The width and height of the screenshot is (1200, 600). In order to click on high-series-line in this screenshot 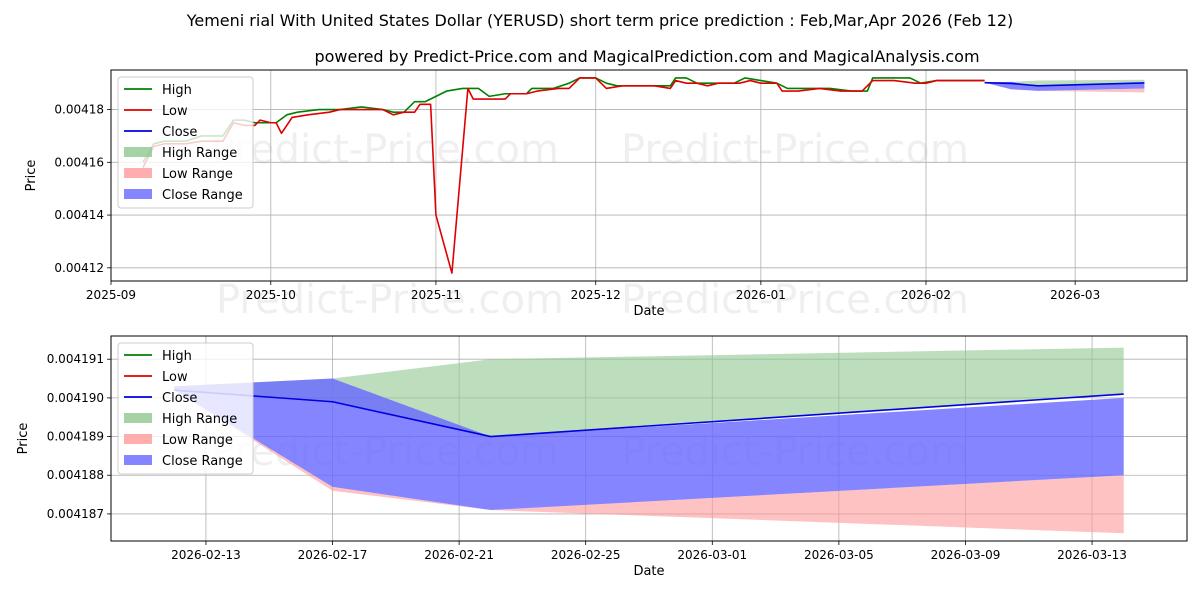, I will do `click(563, 120)`.